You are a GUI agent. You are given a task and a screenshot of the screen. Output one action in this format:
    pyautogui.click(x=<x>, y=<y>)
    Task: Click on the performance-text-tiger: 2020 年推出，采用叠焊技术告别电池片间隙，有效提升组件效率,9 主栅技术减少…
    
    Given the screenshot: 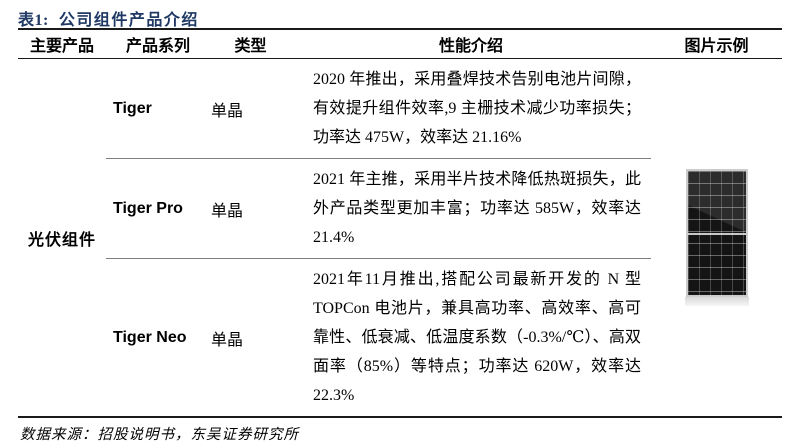 What is the action you would take?
    pyautogui.click(x=477, y=108)
    